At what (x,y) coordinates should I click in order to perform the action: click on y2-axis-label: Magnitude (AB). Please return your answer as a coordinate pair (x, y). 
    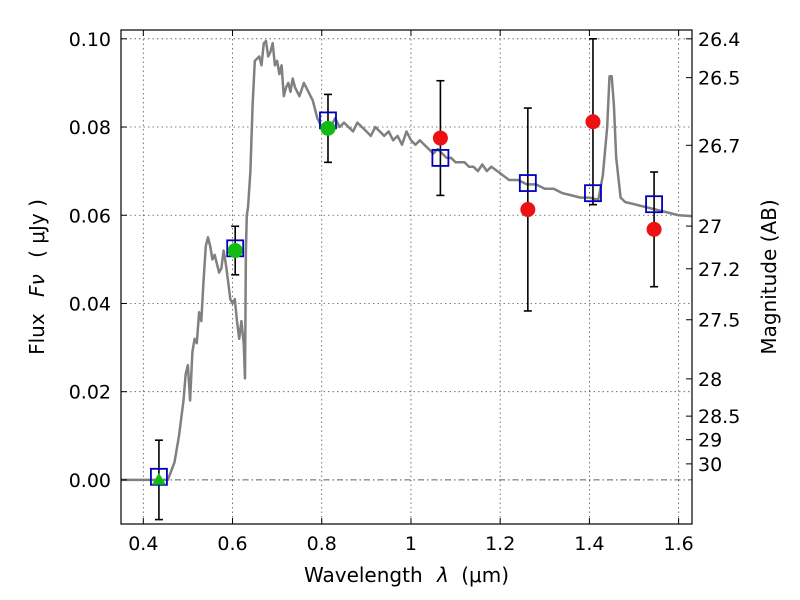
    Looking at the image, I should click on (769, 276).